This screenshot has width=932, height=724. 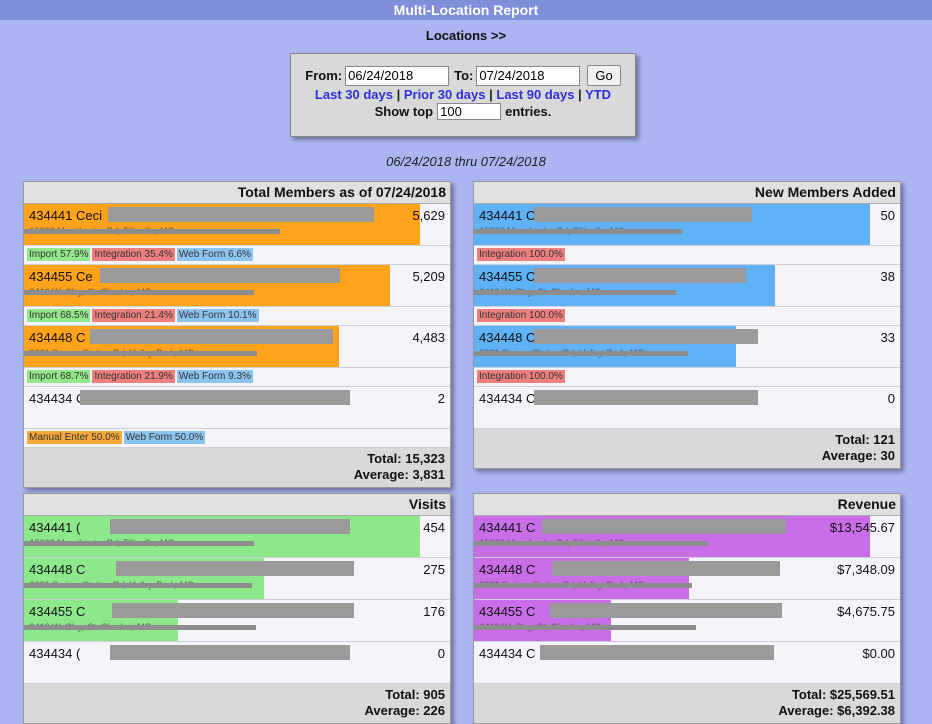 What do you see at coordinates (59, 315) in the screenshot?
I see `source-tag-import: Import 68.5%` at bounding box center [59, 315].